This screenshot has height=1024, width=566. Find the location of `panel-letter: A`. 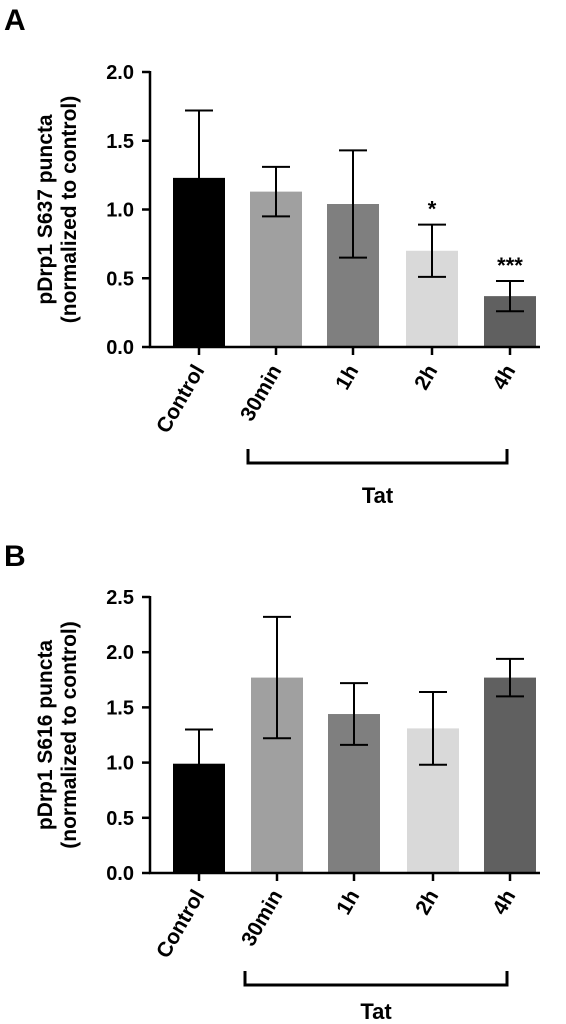

panel-letter: A is located at coordinates (15, 20).